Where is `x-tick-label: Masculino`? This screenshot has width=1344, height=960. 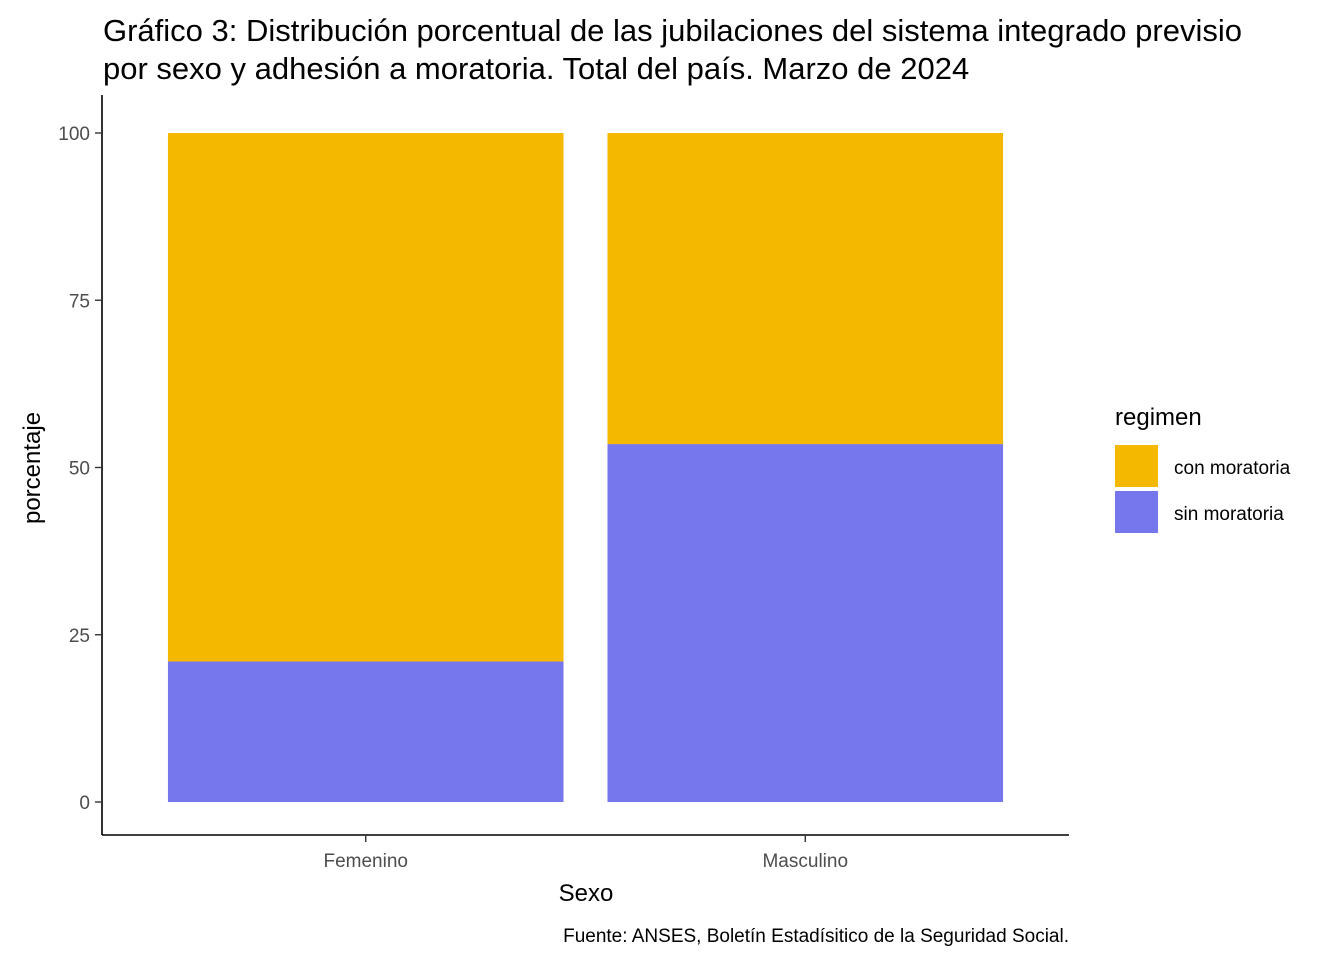
x-tick-label: Masculino is located at coordinates (805, 861).